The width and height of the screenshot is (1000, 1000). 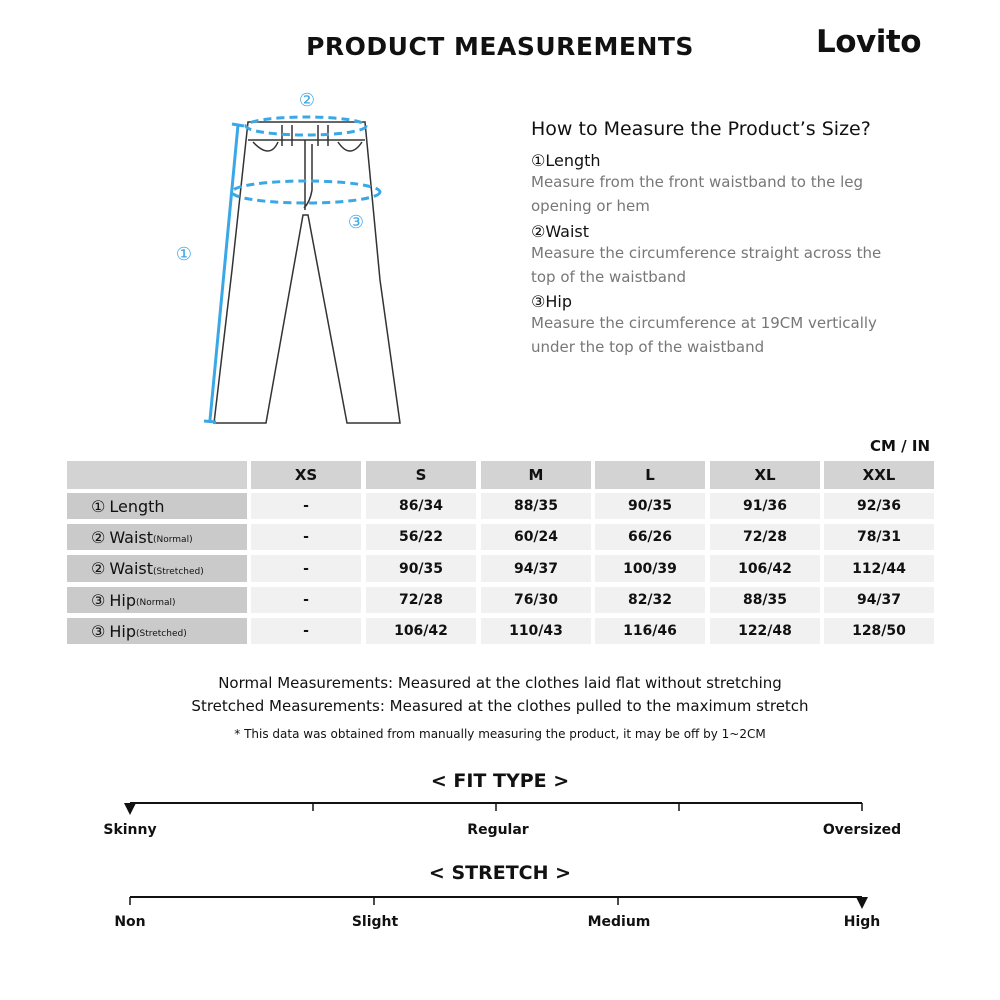 What do you see at coordinates (536, 537) in the screenshot?
I see `table-cell: 60/24` at bounding box center [536, 537].